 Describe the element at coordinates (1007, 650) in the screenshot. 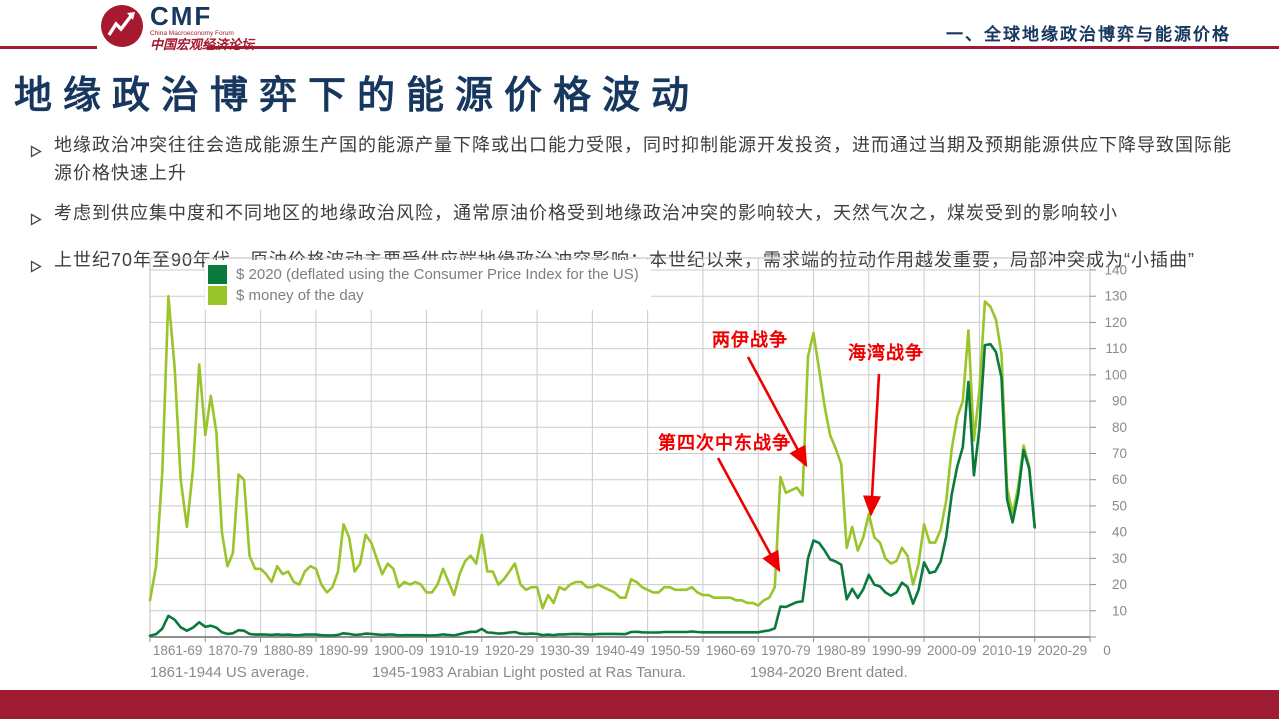

I see `x-tick-label: 2010-19` at that location.